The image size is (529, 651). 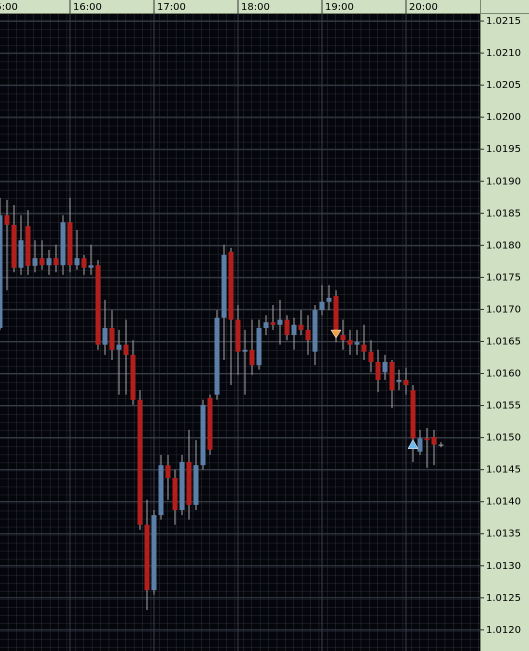 I want to click on y-tick-label: 1.0190, so click(x=503, y=181).